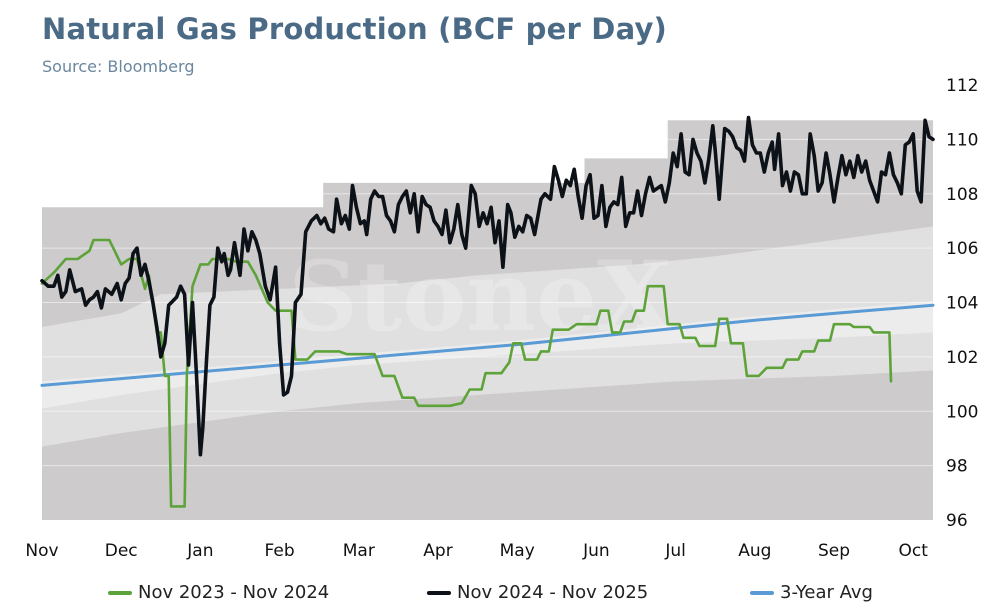  I want to click on legend-item-avg: 3-Year Avg, so click(811, 592).